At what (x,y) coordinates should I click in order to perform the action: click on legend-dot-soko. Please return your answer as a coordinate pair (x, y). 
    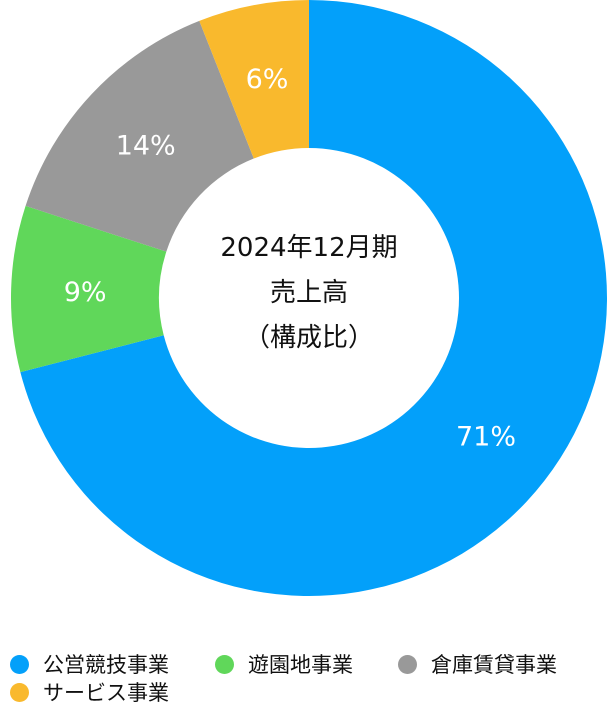
    Looking at the image, I should click on (407, 664).